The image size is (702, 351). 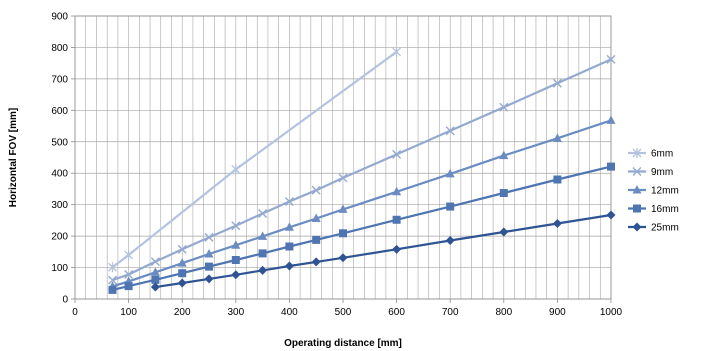 I want to click on x-tick-label: 700, so click(x=450, y=312).